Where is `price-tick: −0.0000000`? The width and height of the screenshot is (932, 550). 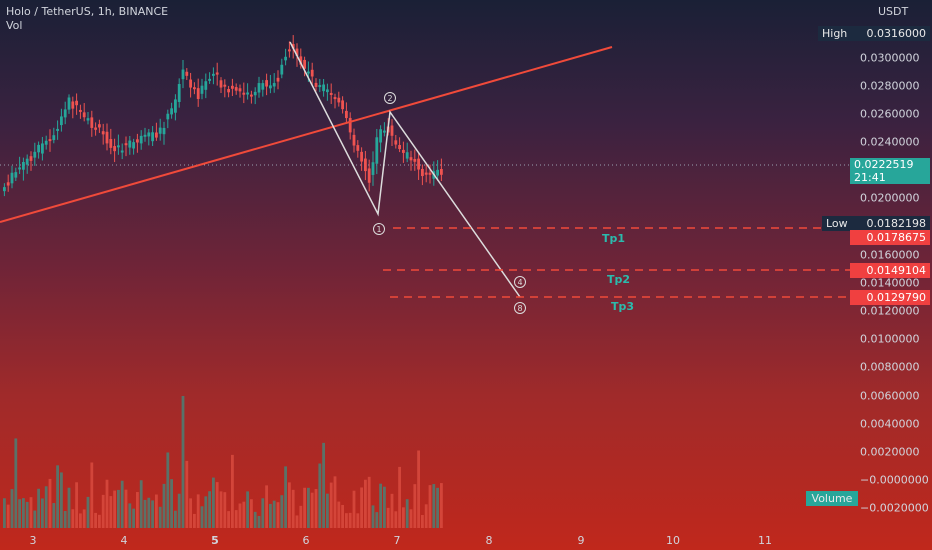
price-tick: −0.0000000 is located at coordinates (894, 480).